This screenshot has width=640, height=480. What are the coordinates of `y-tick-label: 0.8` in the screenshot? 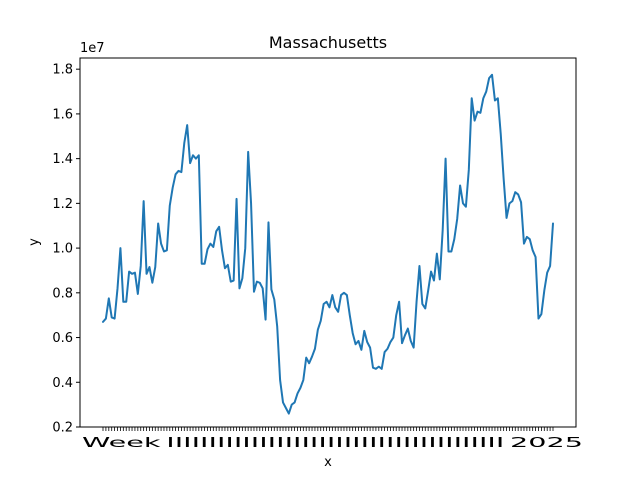 It's located at (62, 293).